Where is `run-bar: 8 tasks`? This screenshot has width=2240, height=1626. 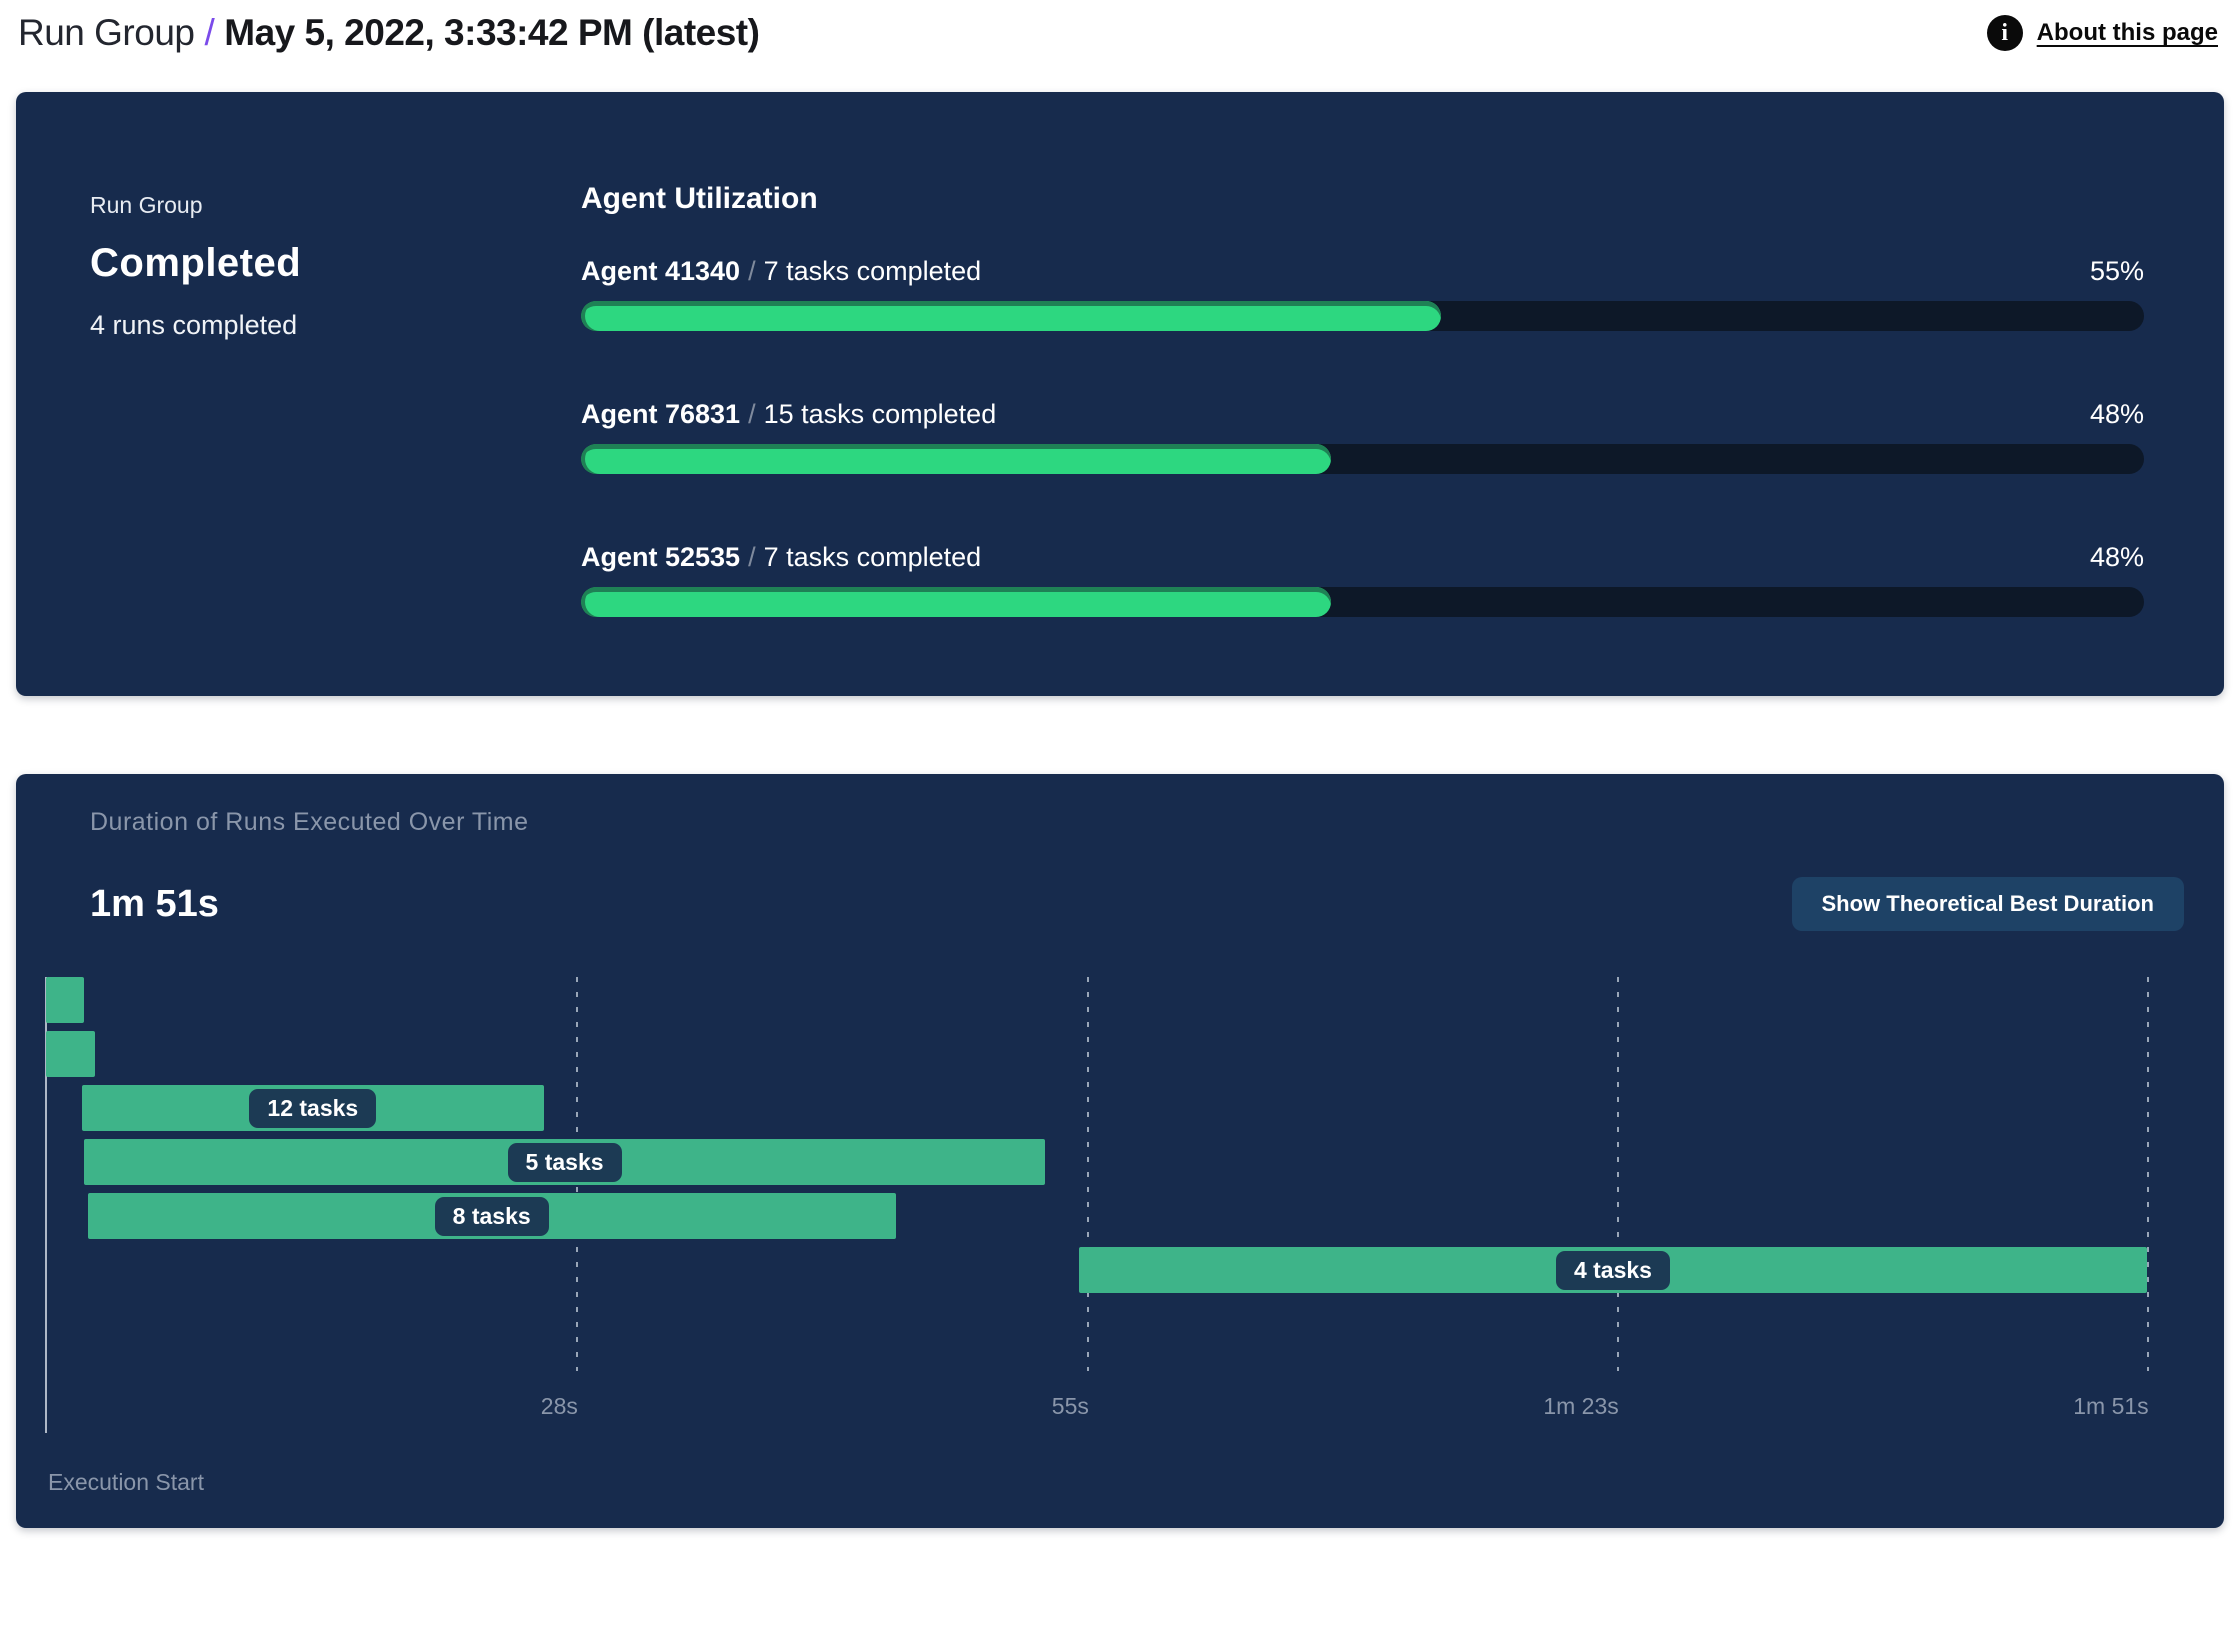
run-bar: 8 tasks is located at coordinates (491, 1216).